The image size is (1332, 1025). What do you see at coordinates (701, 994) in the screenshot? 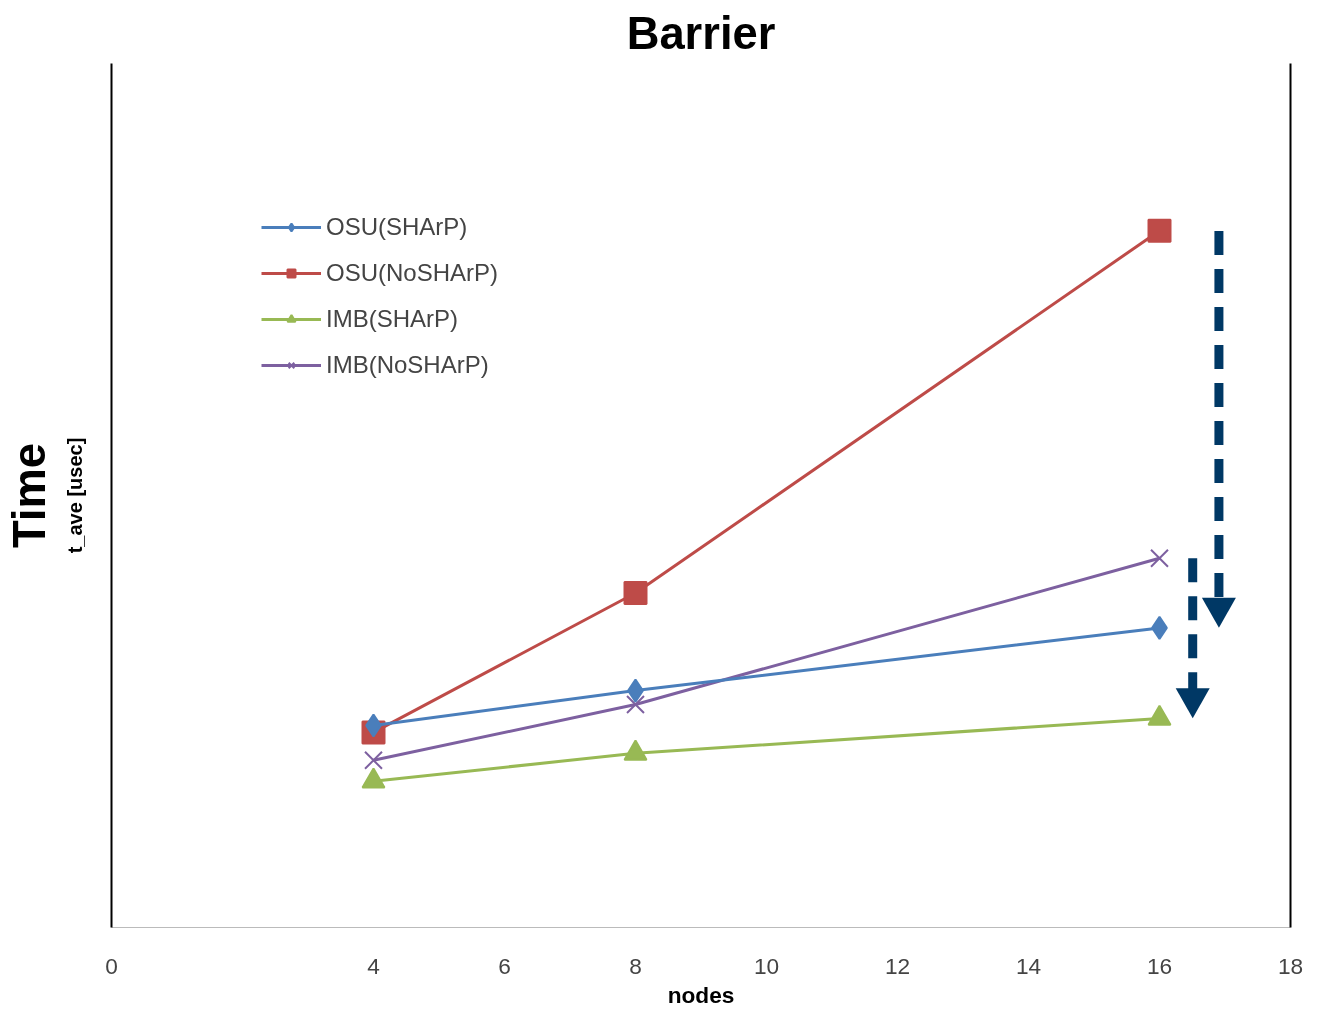
I see `x-axis-title: nodes` at bounding box center [701, 994].